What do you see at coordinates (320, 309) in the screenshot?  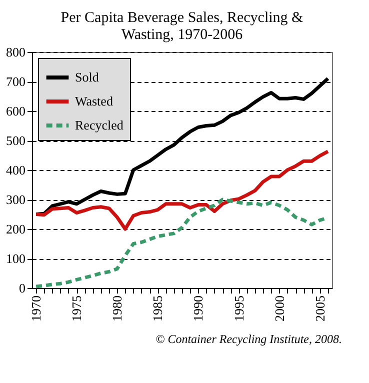 I see `x-tick-label: 2005` at bounding box center [320, 309].